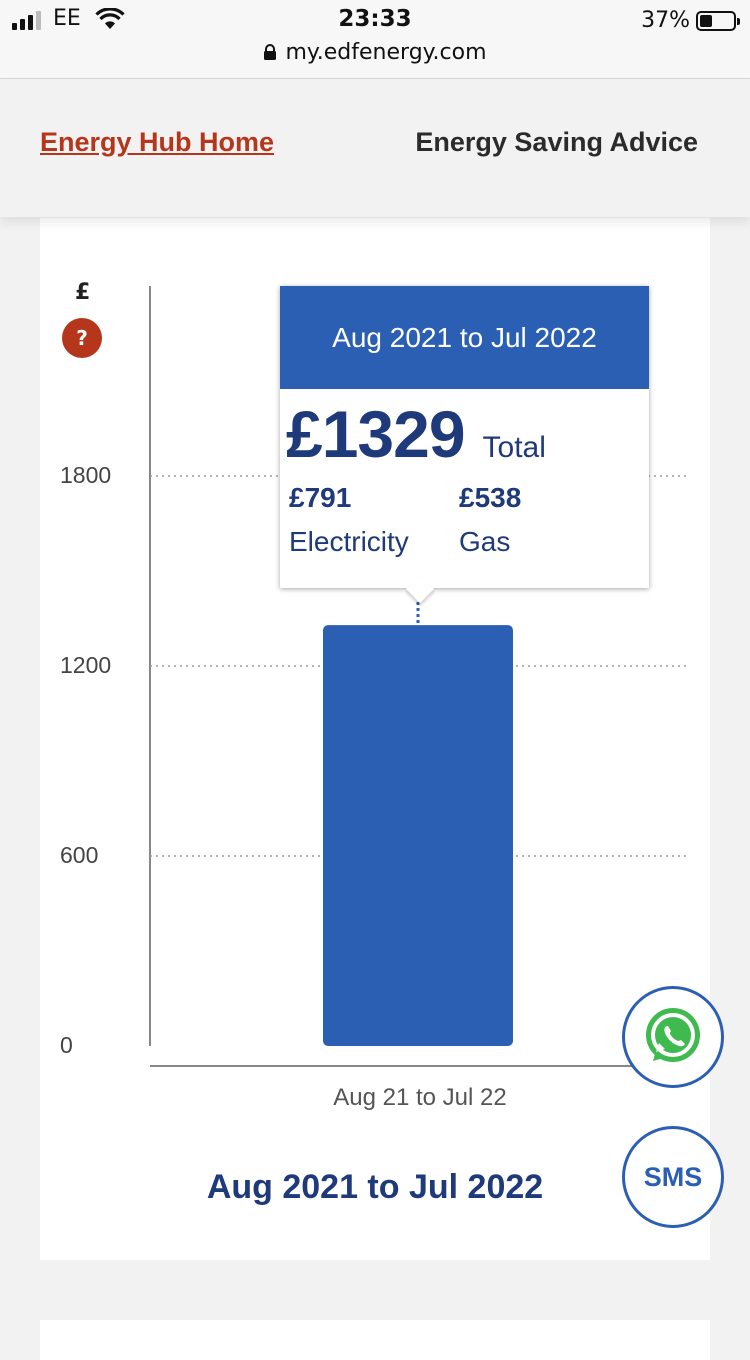 This screenshot has width=750, height=1360. What do you see at coordinates (157, 142) in the screenshot?
I see `nav-link-energy-hub-home: Energy Hub Home` at bounding box center [157, 142].